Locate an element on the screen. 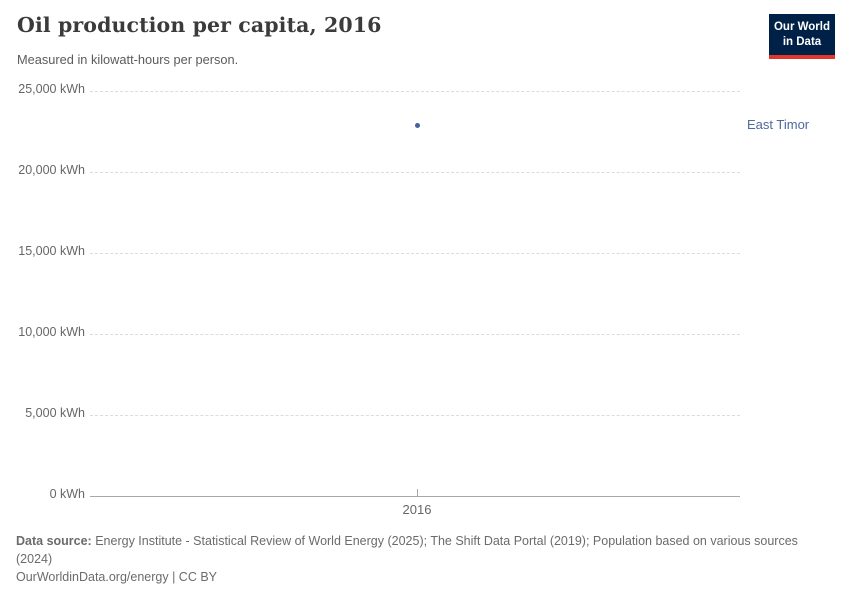  owid-logo-line2: in Data is located at coordinates (802, 41).